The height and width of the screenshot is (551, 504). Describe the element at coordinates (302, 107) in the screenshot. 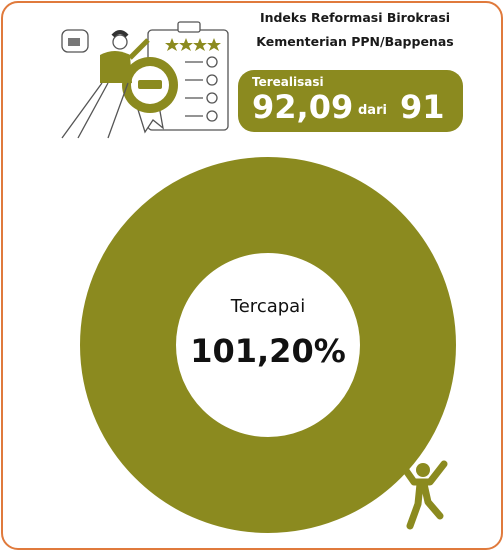

I see `realization-value: 92,09` at that location.